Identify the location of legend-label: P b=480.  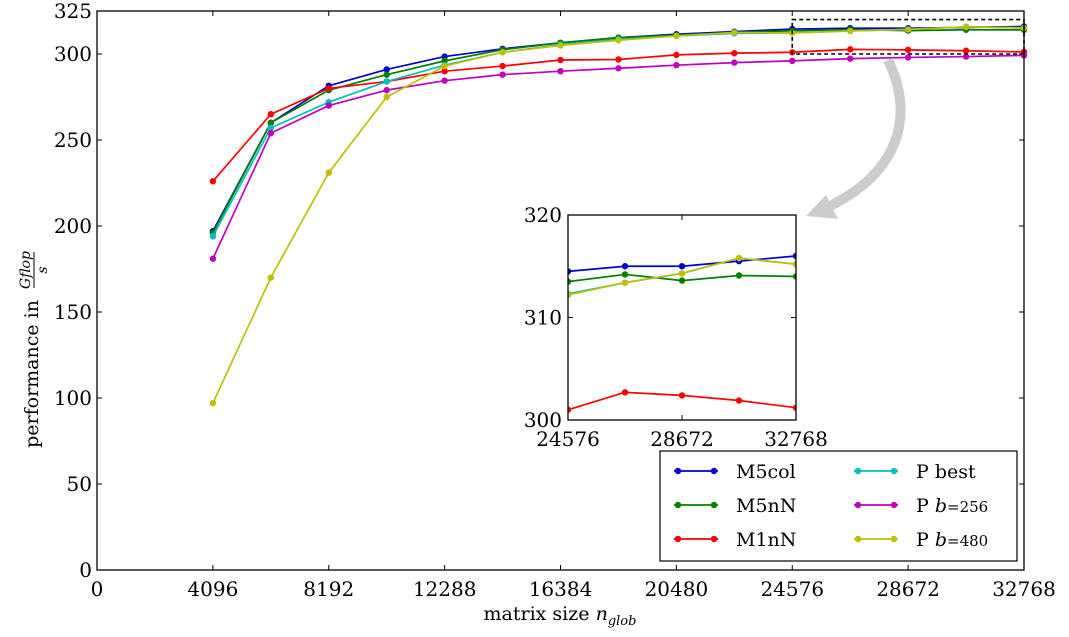
(952, 540).